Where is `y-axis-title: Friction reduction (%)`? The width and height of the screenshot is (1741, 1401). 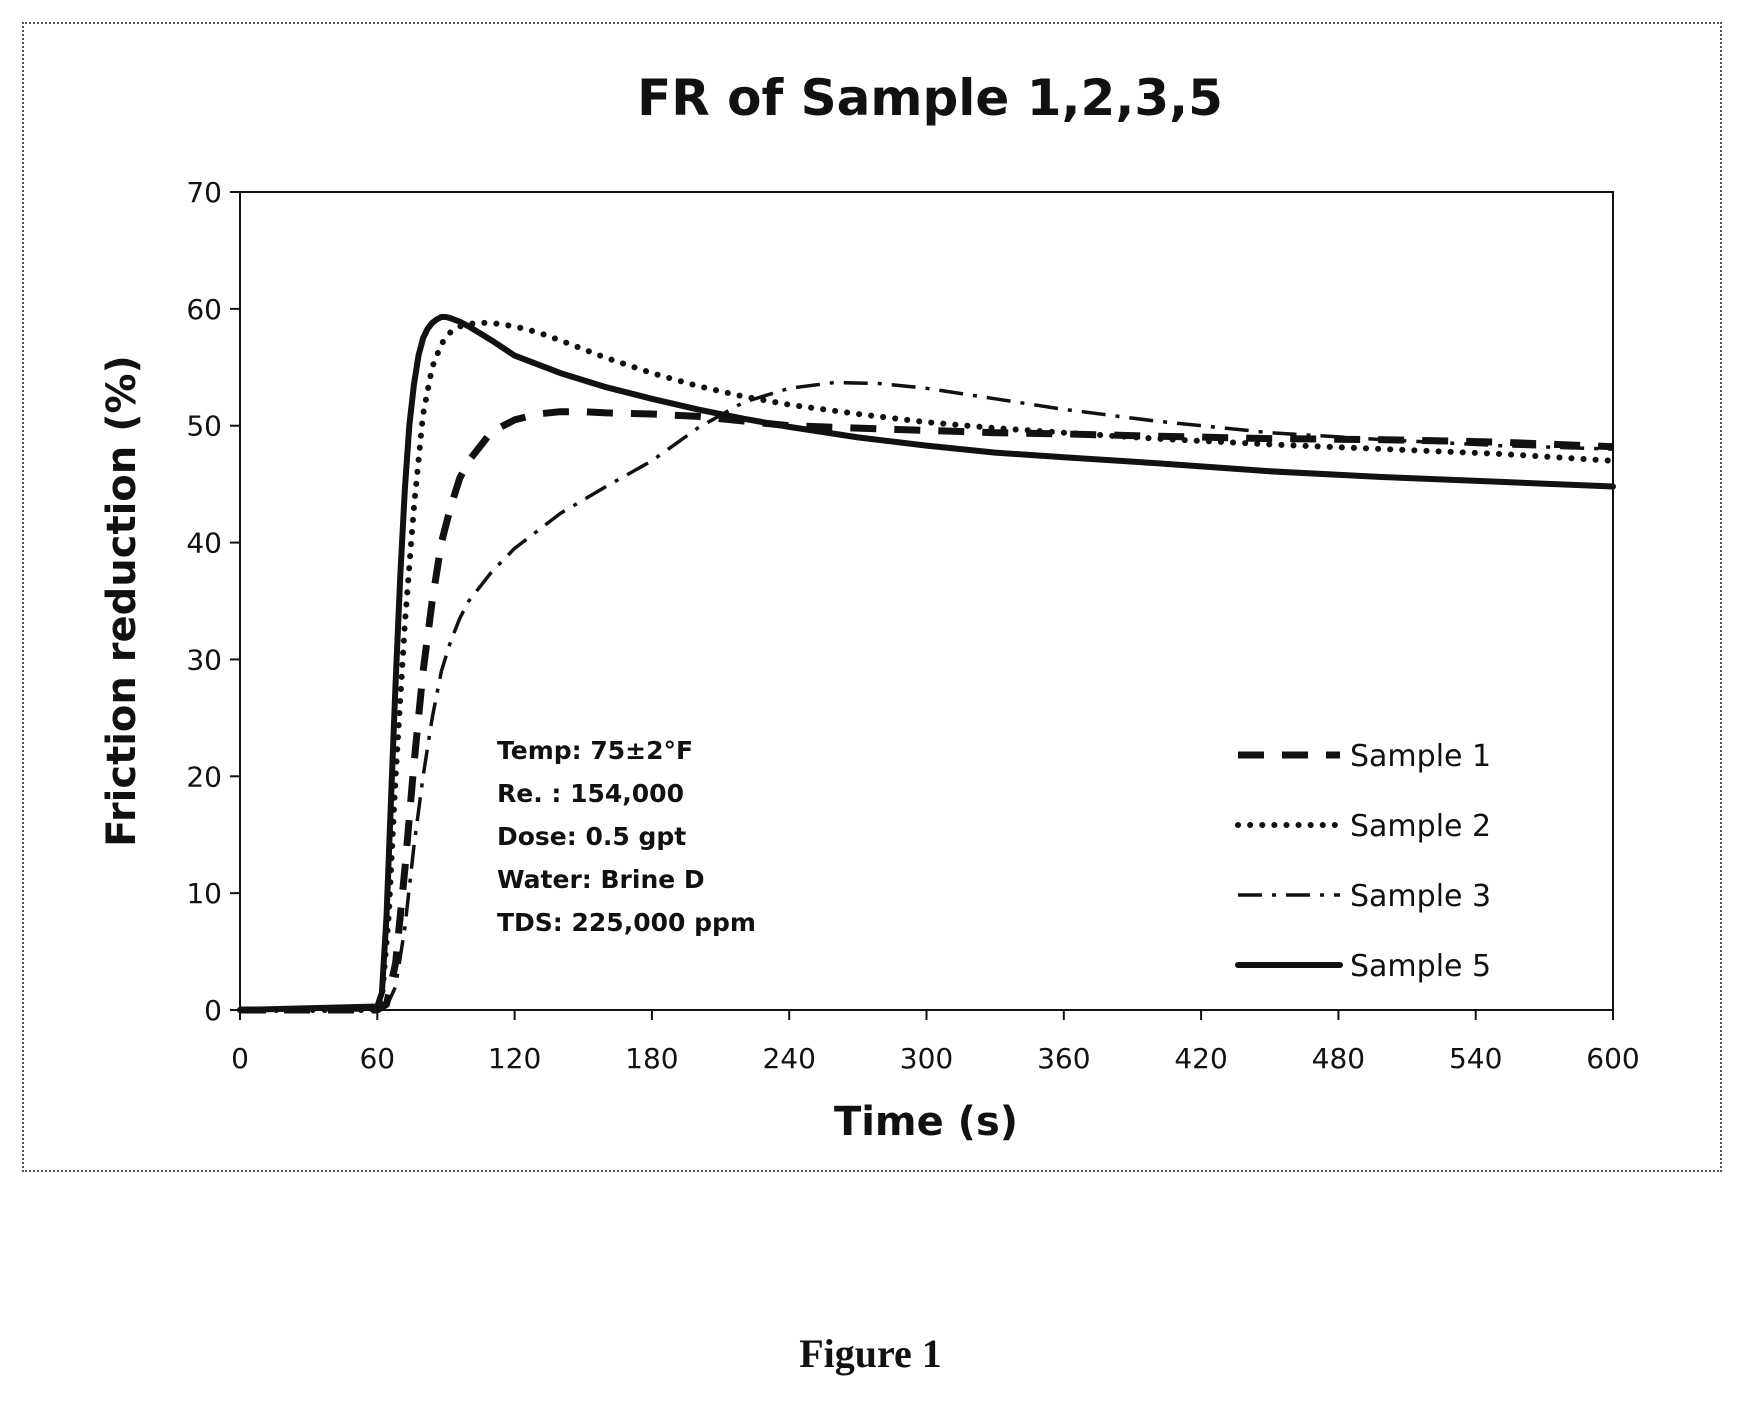 y-axis-title: Friction reduction (%) is located at coordinates (122, 601).